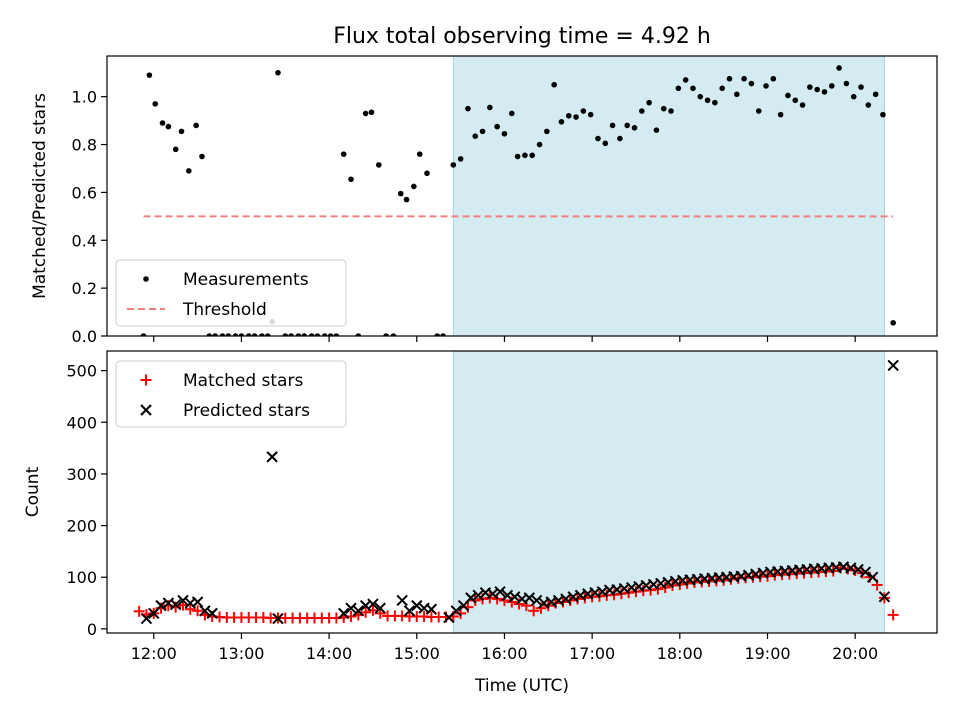 This screenshot has height=720, width=960. Describe the element at coordinates (92, 629) in the screenshot. I see `y-tick-label: 0` at that location.